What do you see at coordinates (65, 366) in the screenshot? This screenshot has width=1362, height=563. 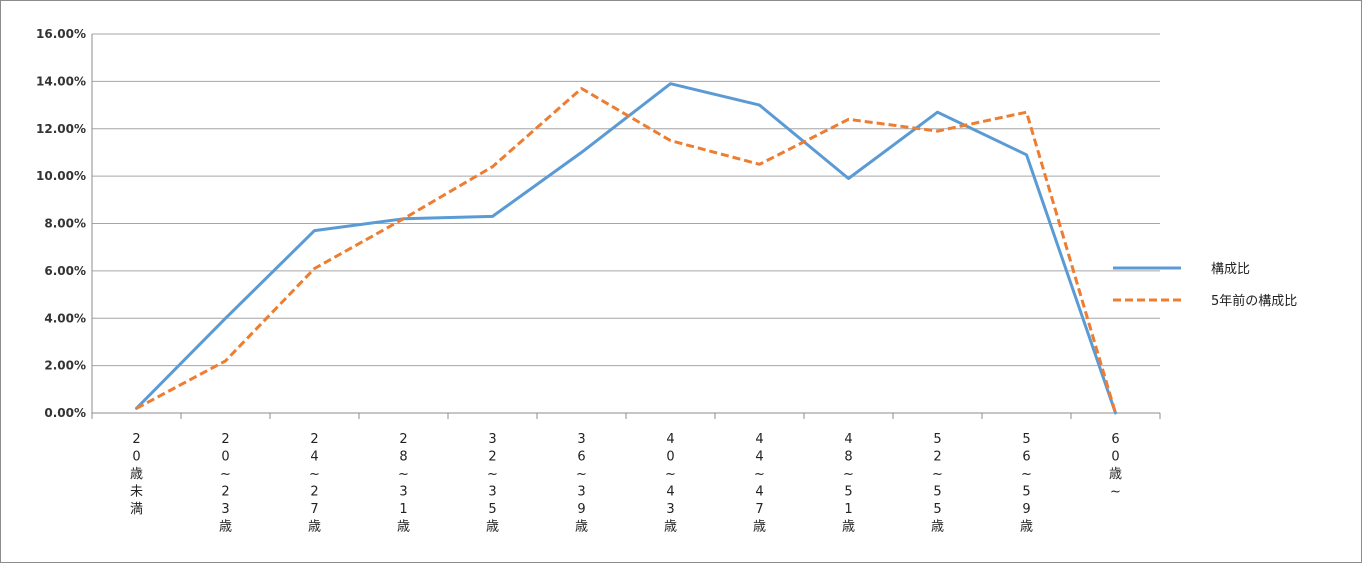 I see `y-tick-label: 2.00%` at bounding box center [65, 366].